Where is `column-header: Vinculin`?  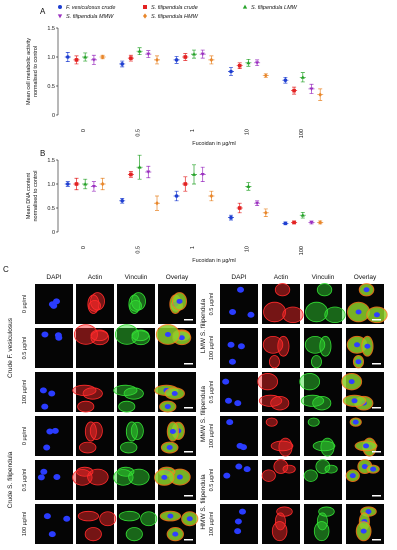 column-header: Vinculin is located at coordinates (323, 277).